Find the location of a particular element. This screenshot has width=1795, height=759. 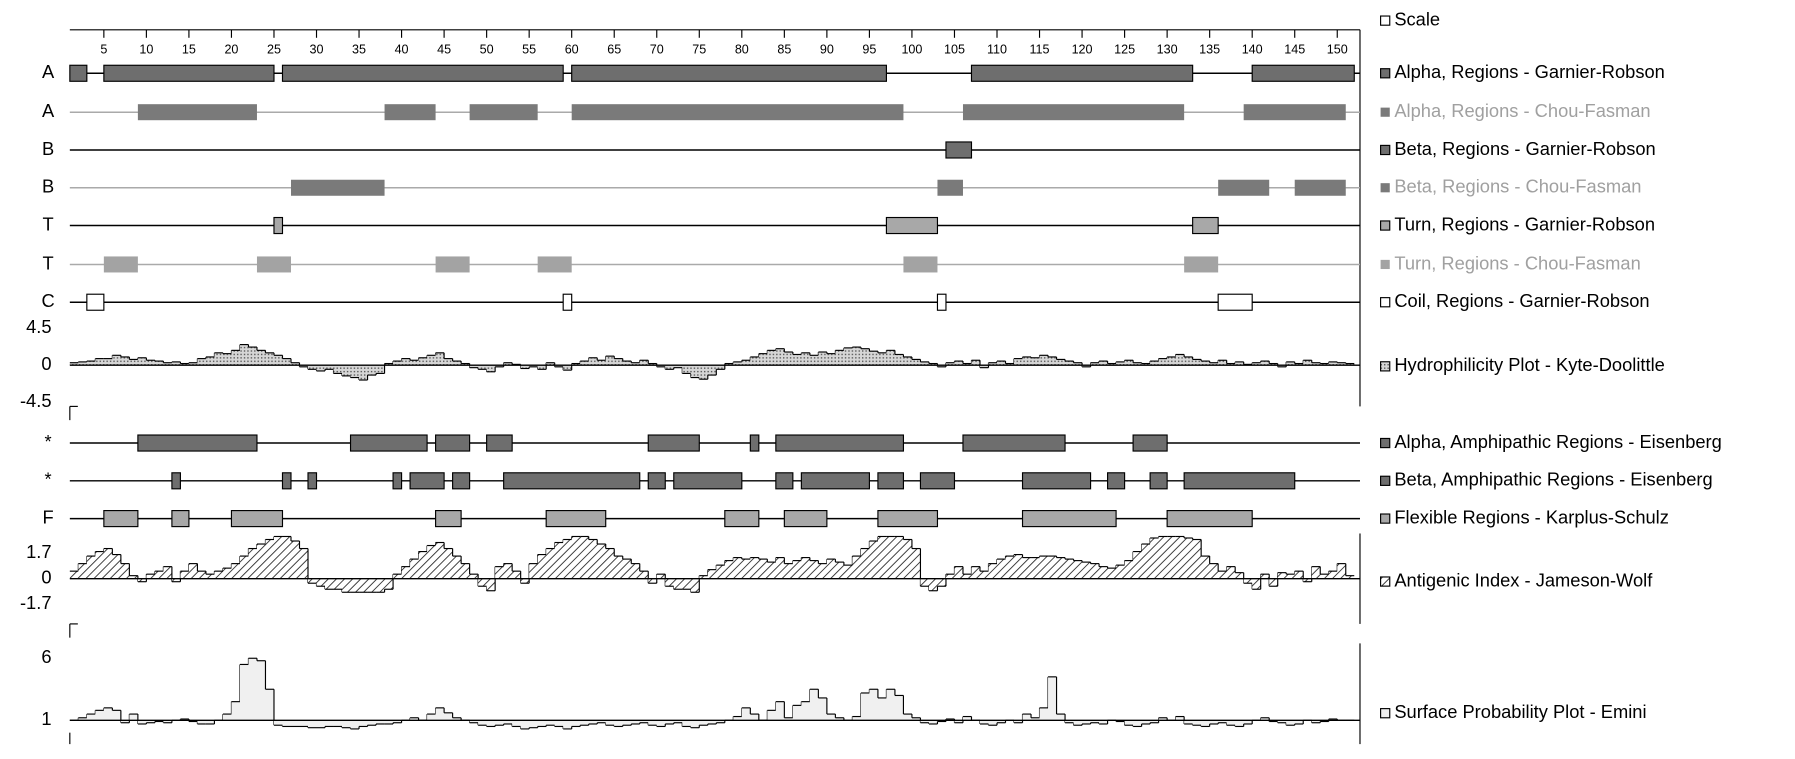

x-tick-label: 15 is located at coordinates (189, 50).